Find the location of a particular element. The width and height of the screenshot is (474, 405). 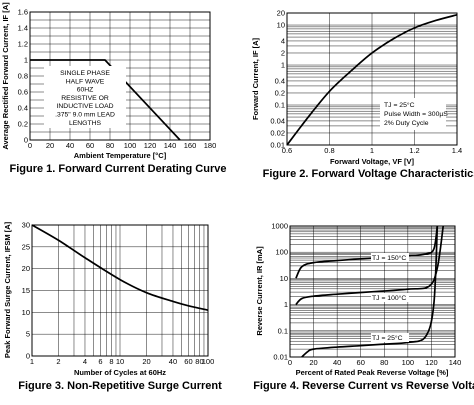

series-label: TJ = 100°C is located at coordinates (389, 298).